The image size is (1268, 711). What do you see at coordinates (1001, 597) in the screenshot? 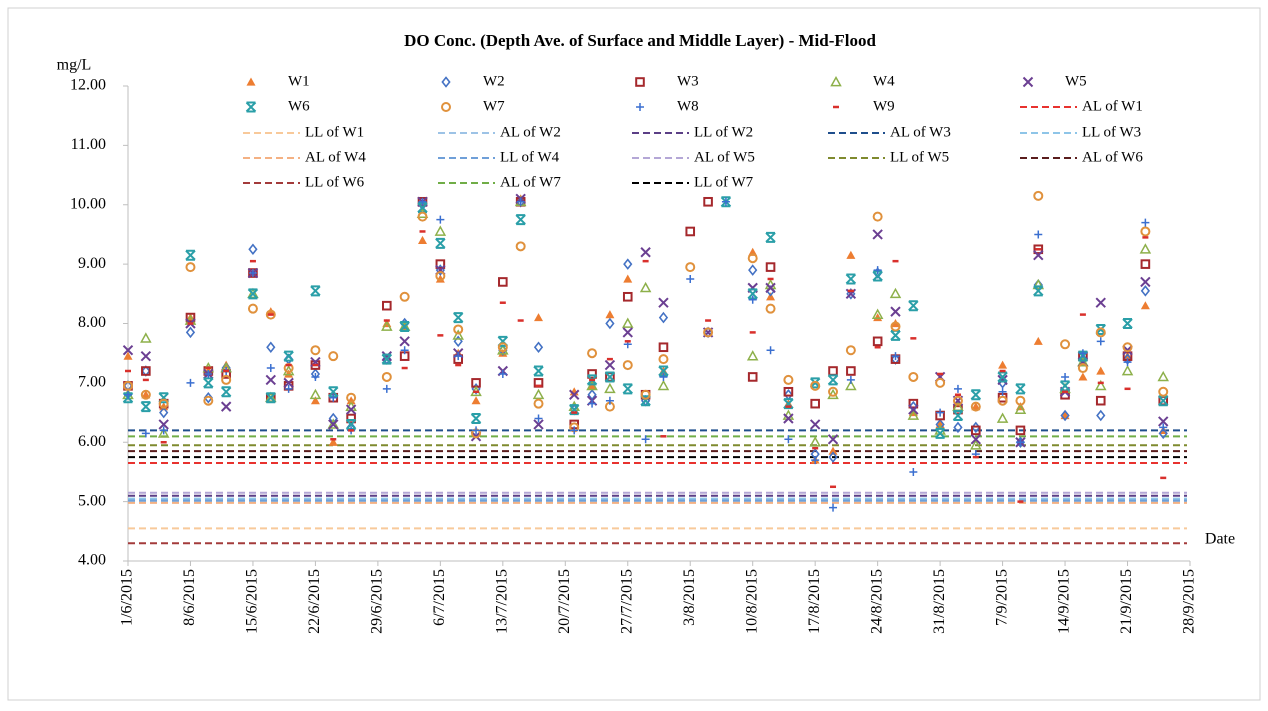
I see `x-tick-label: 7/9/2015` at bounding box center [1001, 597].